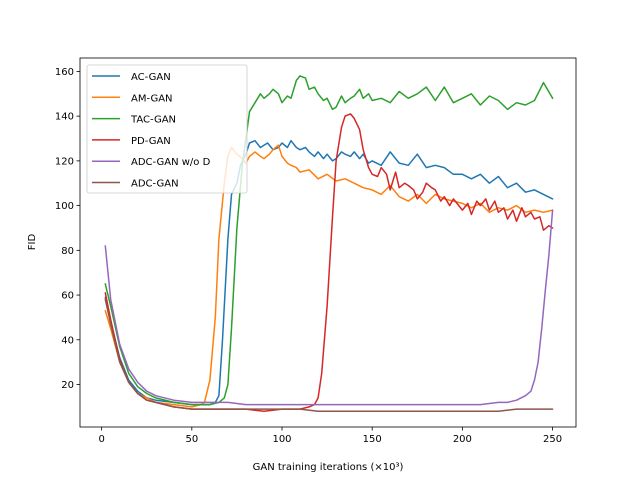 The width and height of the screenshot is (640, 480). I want to click on legend-entry-label: PD-GAN, so click(151, 141).